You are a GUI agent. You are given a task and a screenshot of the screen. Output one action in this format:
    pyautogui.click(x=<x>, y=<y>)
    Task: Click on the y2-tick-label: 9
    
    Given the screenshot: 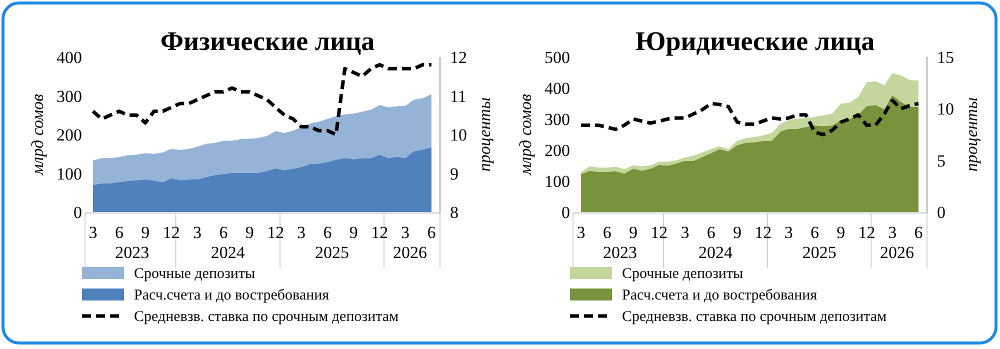 What is the action you would take?
    pyautogui.click(x=454, y=174)
    